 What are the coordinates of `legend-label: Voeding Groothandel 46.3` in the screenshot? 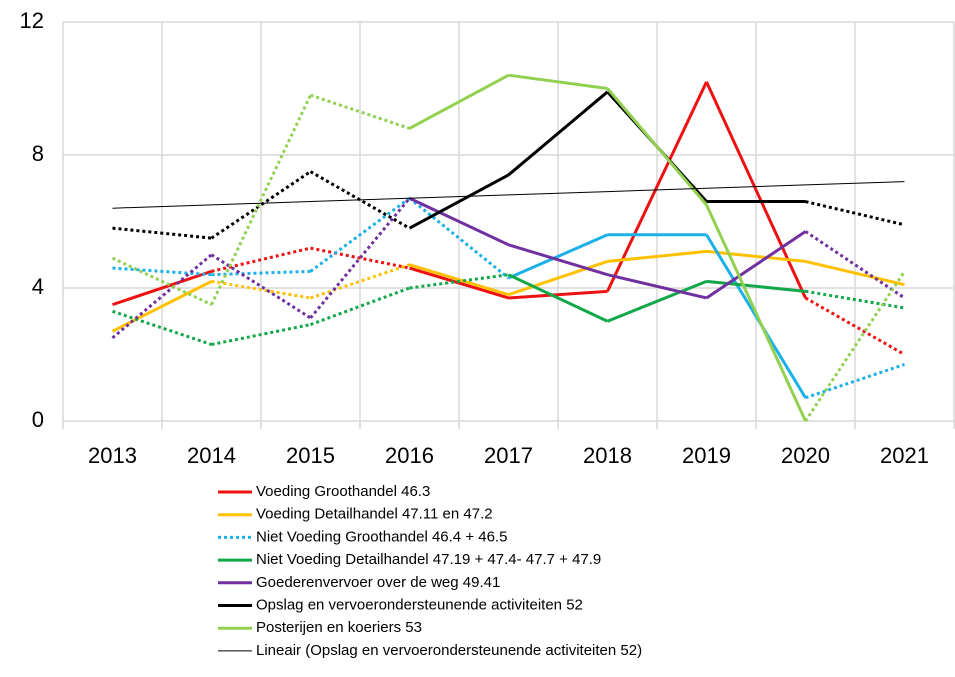 It's located at (343, 491).